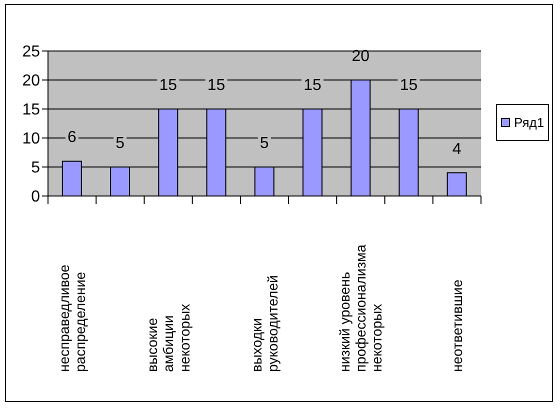 This screenshot has width=560, height=410. What do you see at coordinates (31, 110) in the screenshot?
I see `y-tick-label: 15` at bounding box center [31, 110].